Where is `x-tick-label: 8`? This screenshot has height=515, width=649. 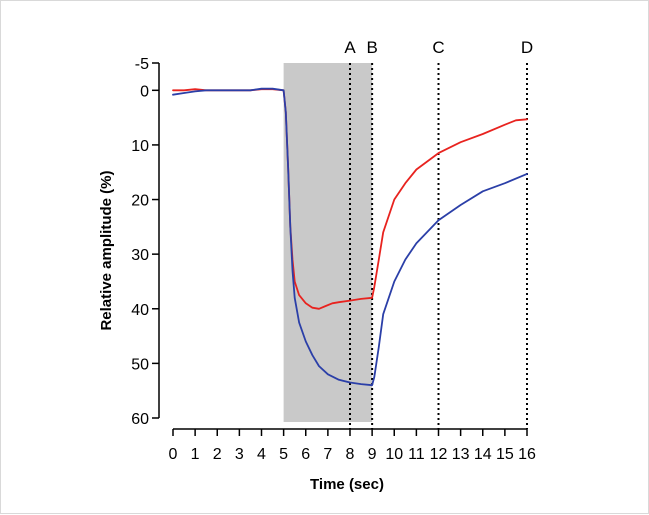
x-tick-label: 8 is located at coordinates (350, 454).